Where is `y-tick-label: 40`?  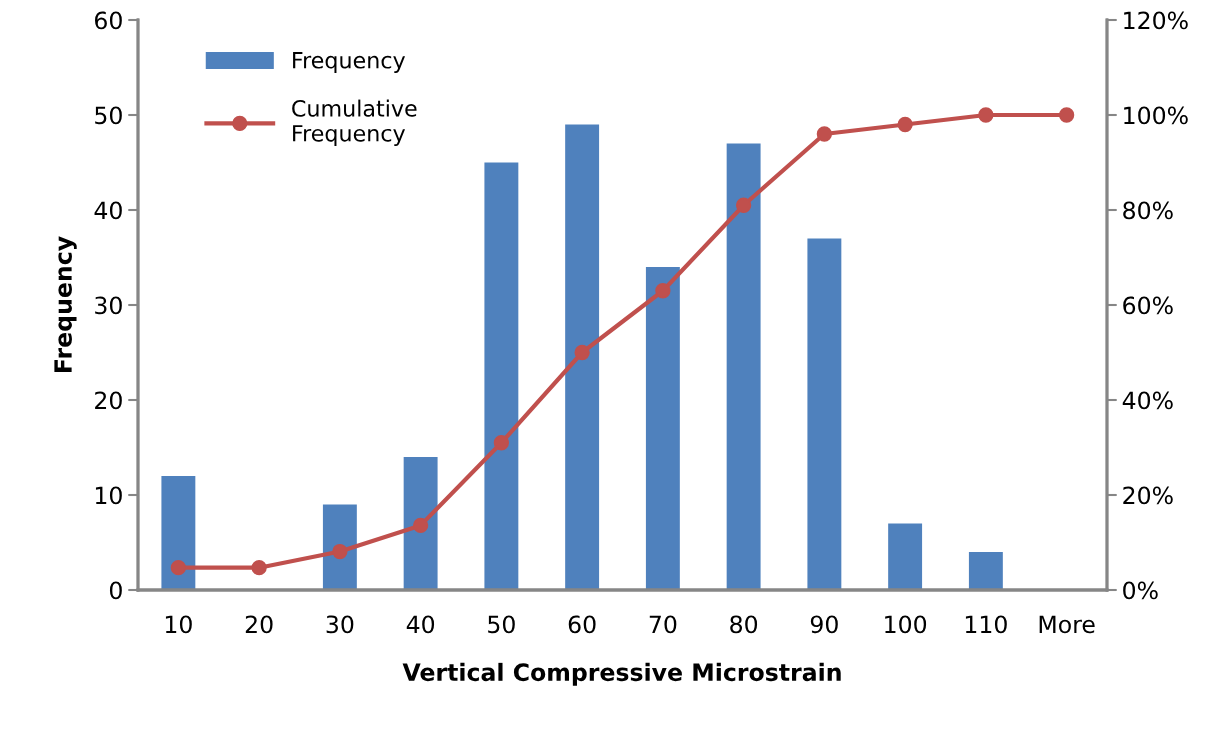 y-tick-label: 40 is located at coordinates (108, 210).